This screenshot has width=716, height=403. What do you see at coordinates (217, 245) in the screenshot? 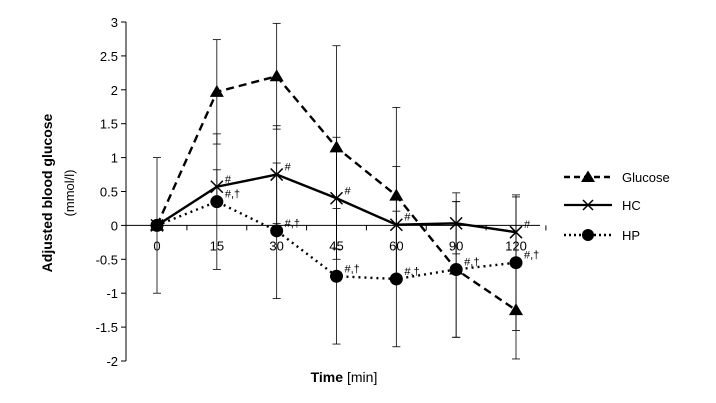
I see `x-tick-label: 15` at bounding box center [217, 245].